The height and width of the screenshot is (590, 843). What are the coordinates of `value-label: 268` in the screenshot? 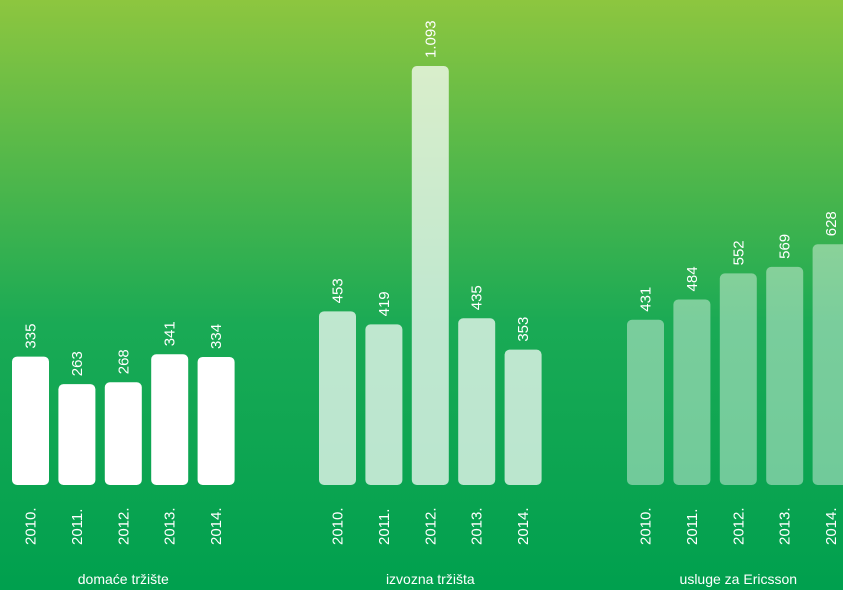 It's located at (123, 361).